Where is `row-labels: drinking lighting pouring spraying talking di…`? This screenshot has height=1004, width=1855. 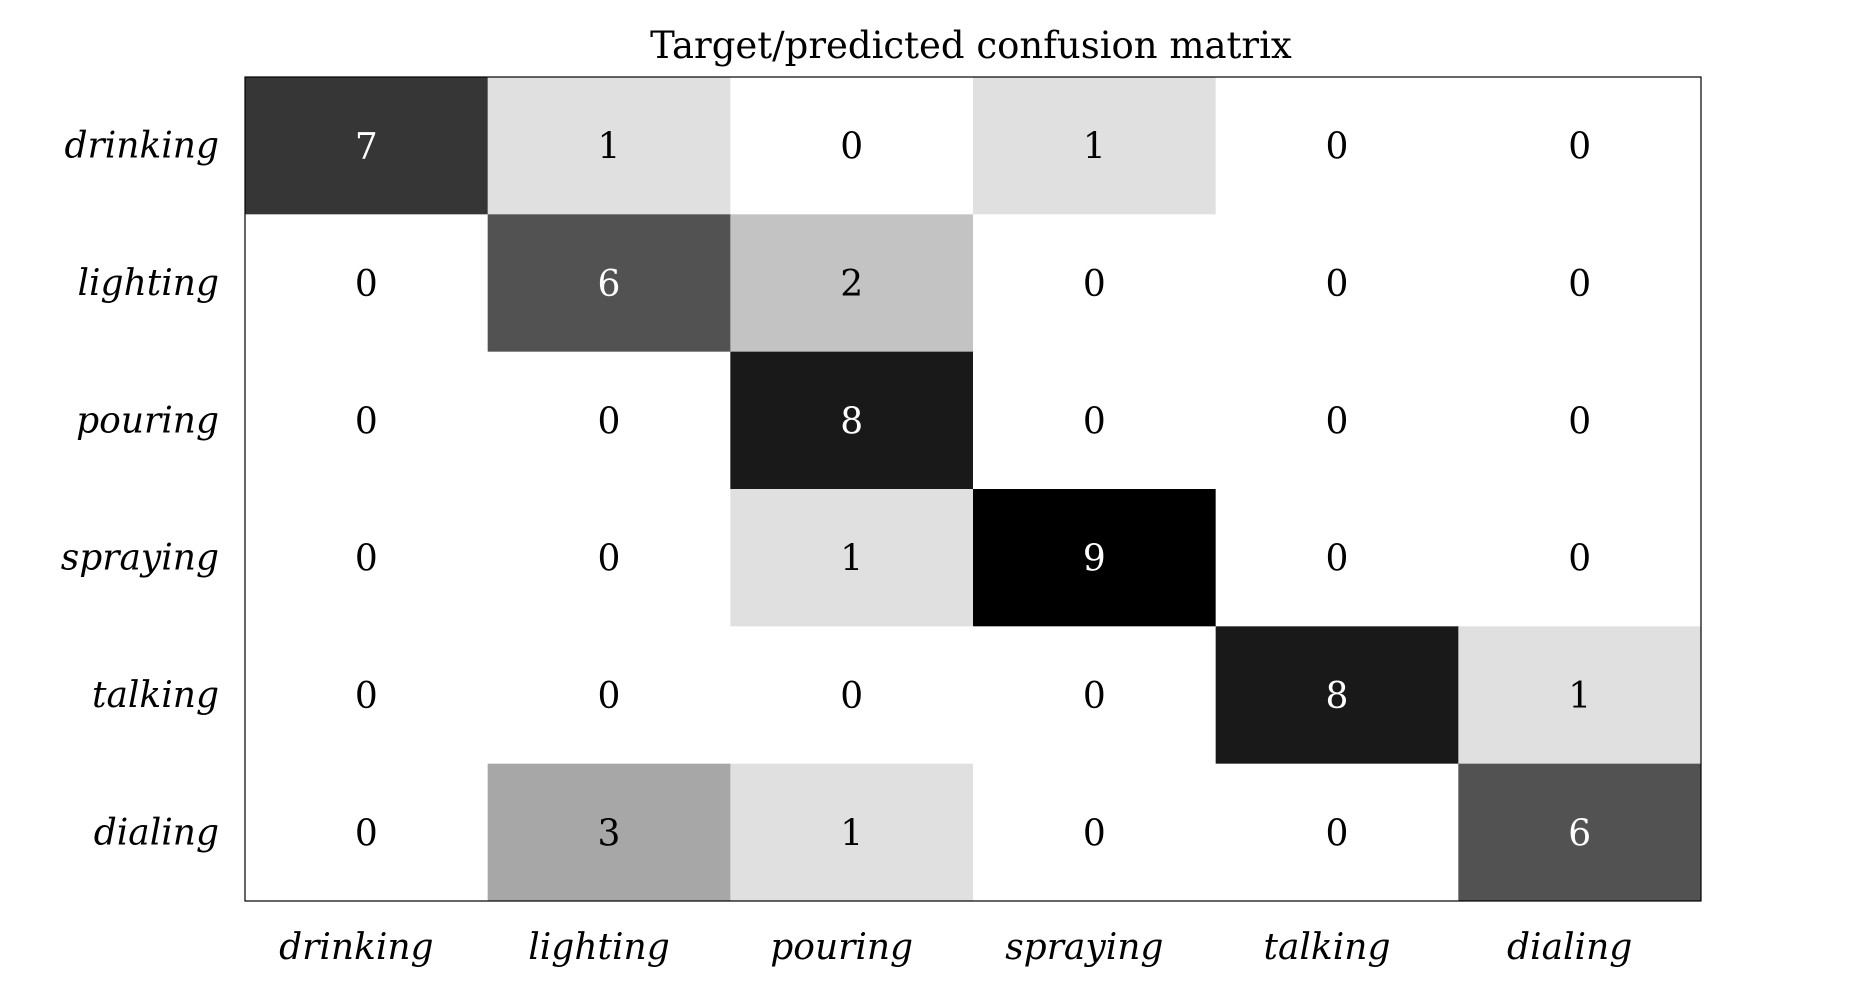 row-labels: drinking lighting pouring spraying talking di… is located at coordinates (140, 490).